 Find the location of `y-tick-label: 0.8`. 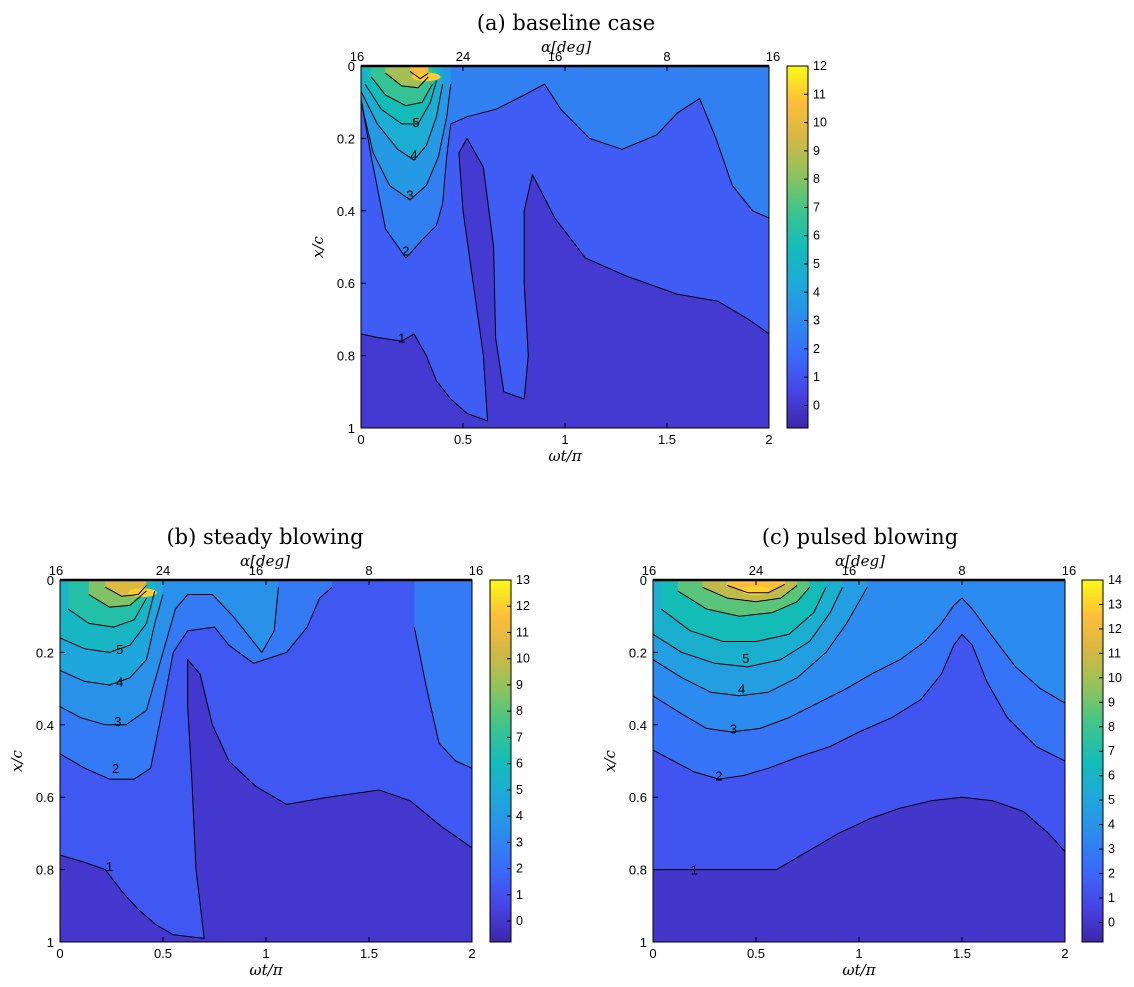

y-tick-label: 0.8 is located at coordinates (45, 870).